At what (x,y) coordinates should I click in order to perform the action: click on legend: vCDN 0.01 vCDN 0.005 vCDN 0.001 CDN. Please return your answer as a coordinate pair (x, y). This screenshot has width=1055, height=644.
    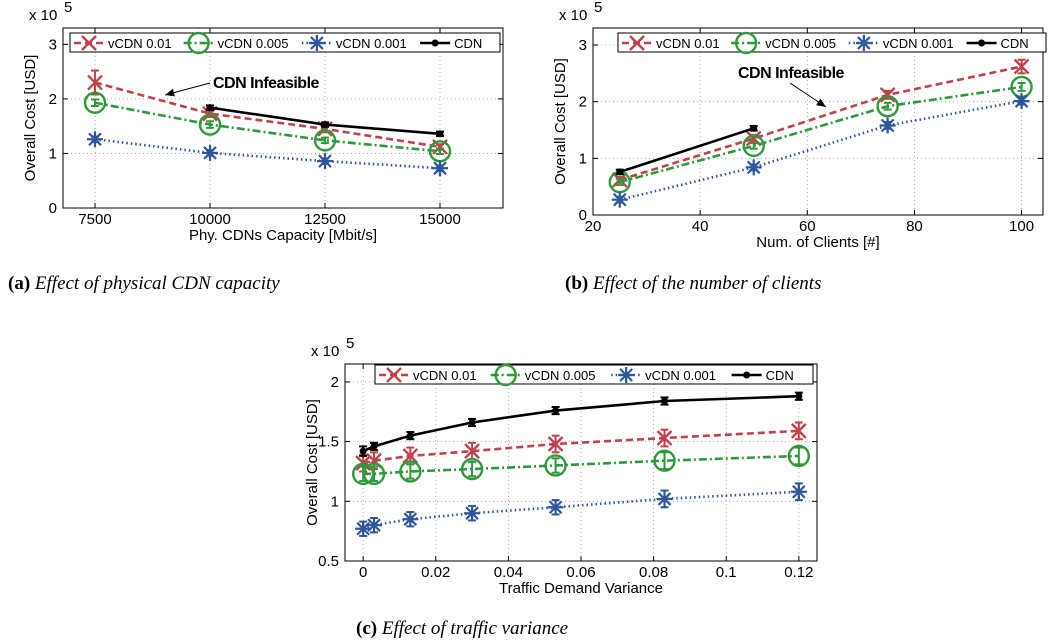
    Looking at the image, I should click on (832, 43).